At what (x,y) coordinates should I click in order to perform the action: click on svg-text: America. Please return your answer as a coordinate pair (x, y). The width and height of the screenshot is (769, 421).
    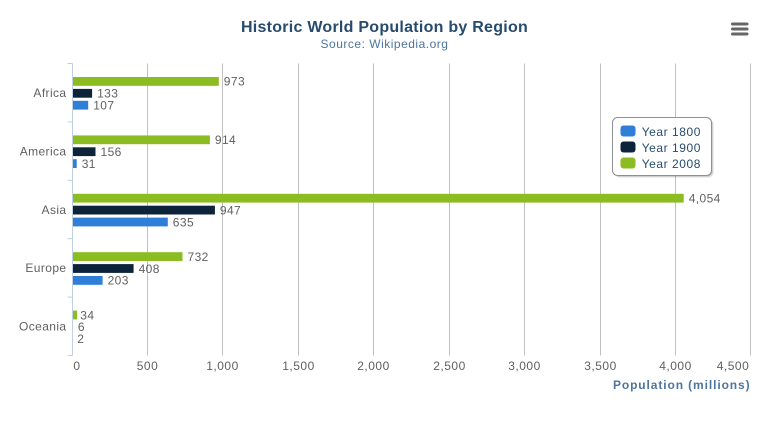
    Looking at the image, I should click on (43, 151).